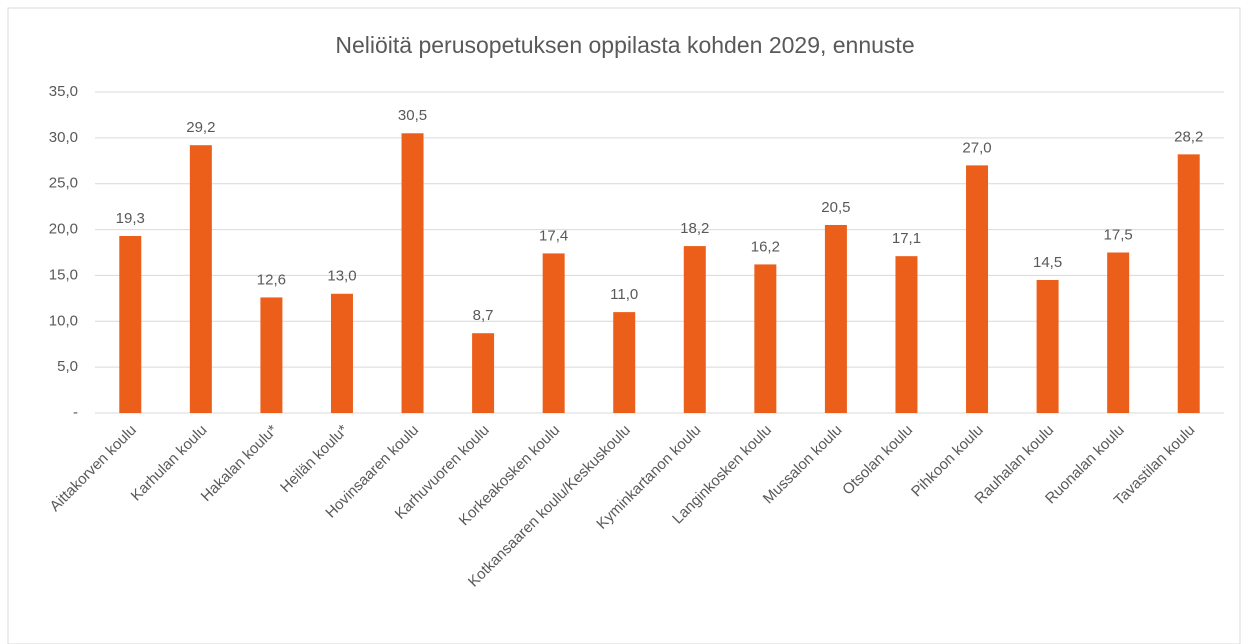  Describe the element at coordinates (906, 238) in the screenshot. I see `value-label: 17,1` at that location.